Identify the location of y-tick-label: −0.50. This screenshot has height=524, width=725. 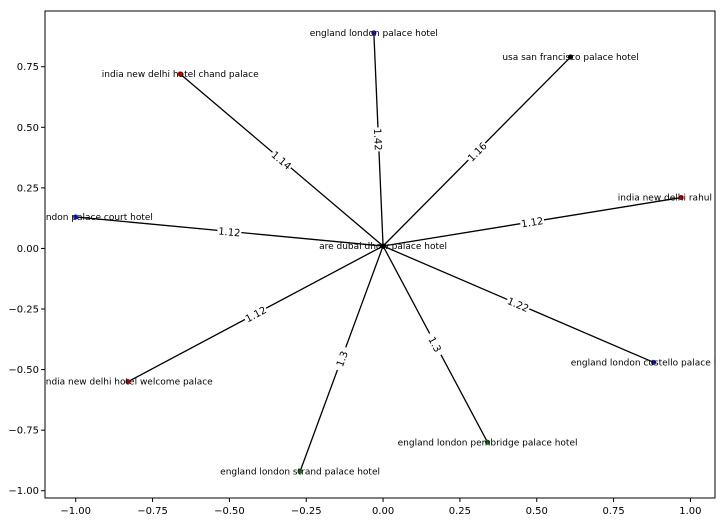
(23, 370).